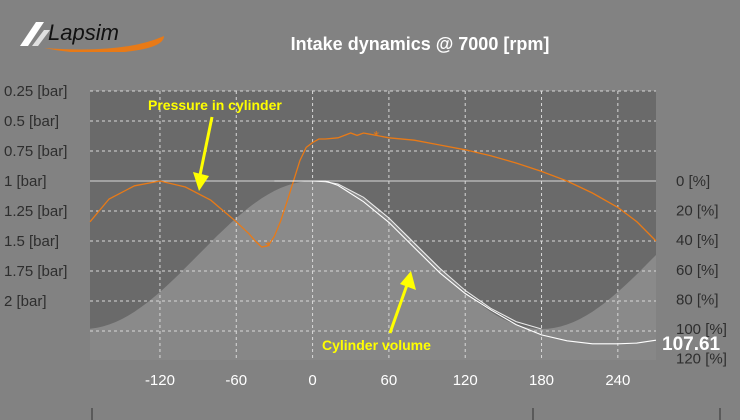 The image size is (740, 420). Describe the element at coordinates (312, 380) in the screenshot. I see `x-tick-label: 0` at that location.